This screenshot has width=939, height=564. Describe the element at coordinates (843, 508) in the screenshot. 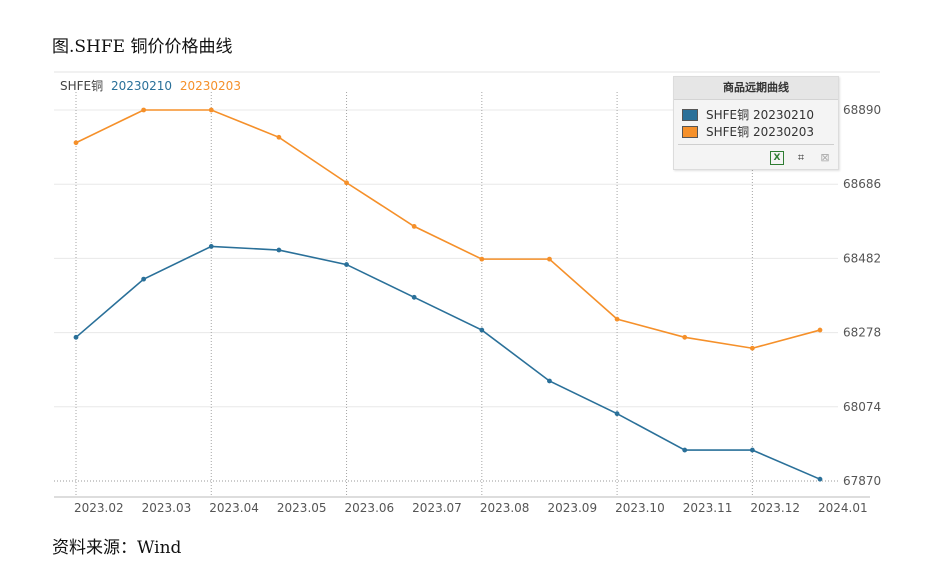

I see `x-tick-label: 2024.01` at that location.